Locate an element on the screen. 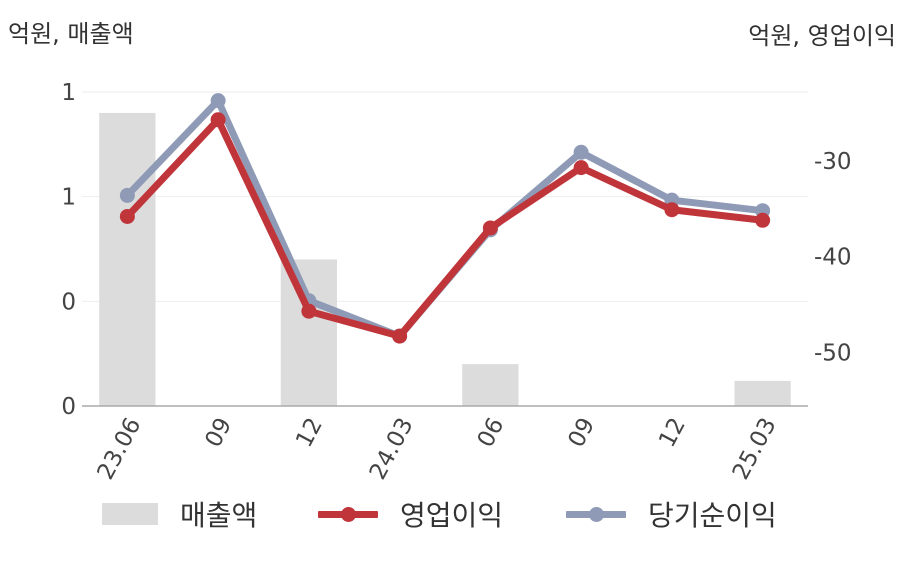 The image size is (908, 580). left-axis-unit: 억원, 매출액 is located at coordinates (71, 34).